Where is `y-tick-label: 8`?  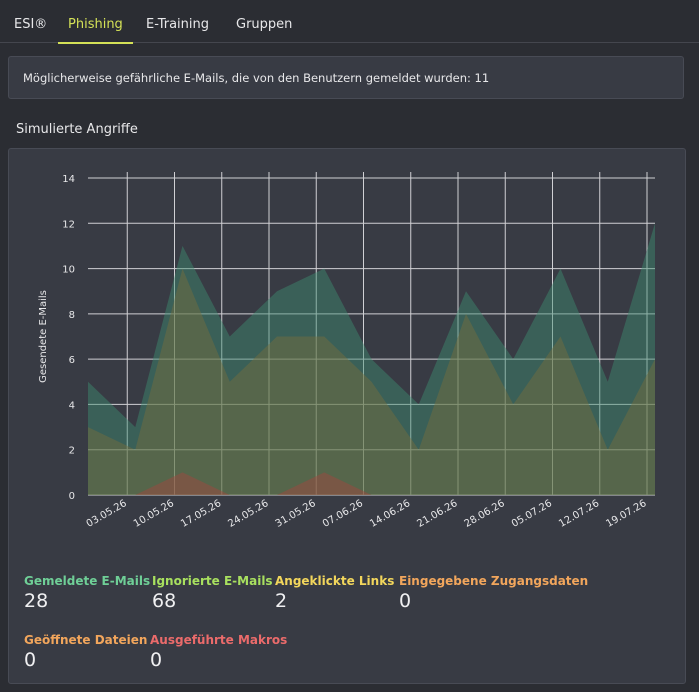 y-tick-label: 8 is located at coordinates (72, 315).